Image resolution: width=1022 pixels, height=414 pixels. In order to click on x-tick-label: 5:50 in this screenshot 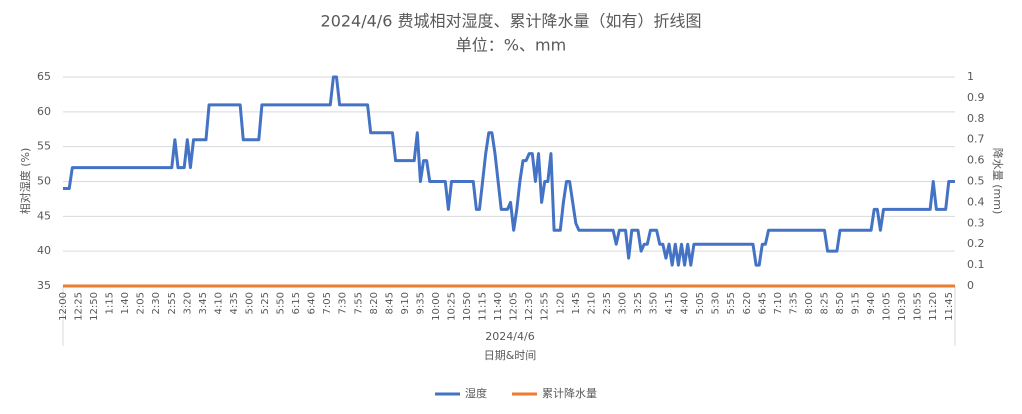, I will do `click(281, 303)`.